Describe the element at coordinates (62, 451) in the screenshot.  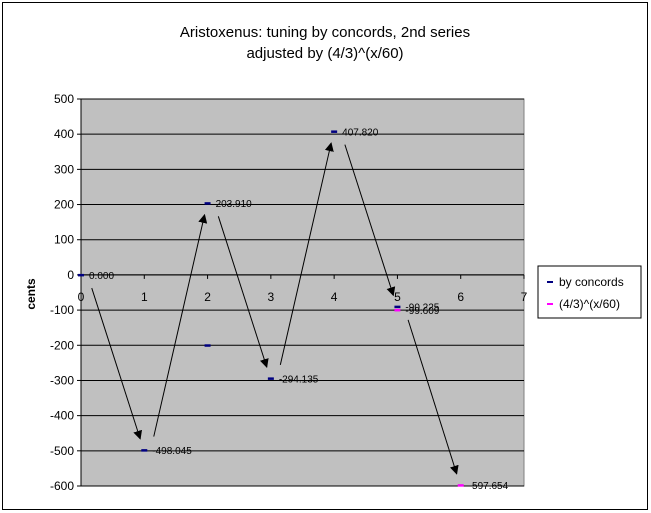
I see `y-tick-label: -500` at that location.